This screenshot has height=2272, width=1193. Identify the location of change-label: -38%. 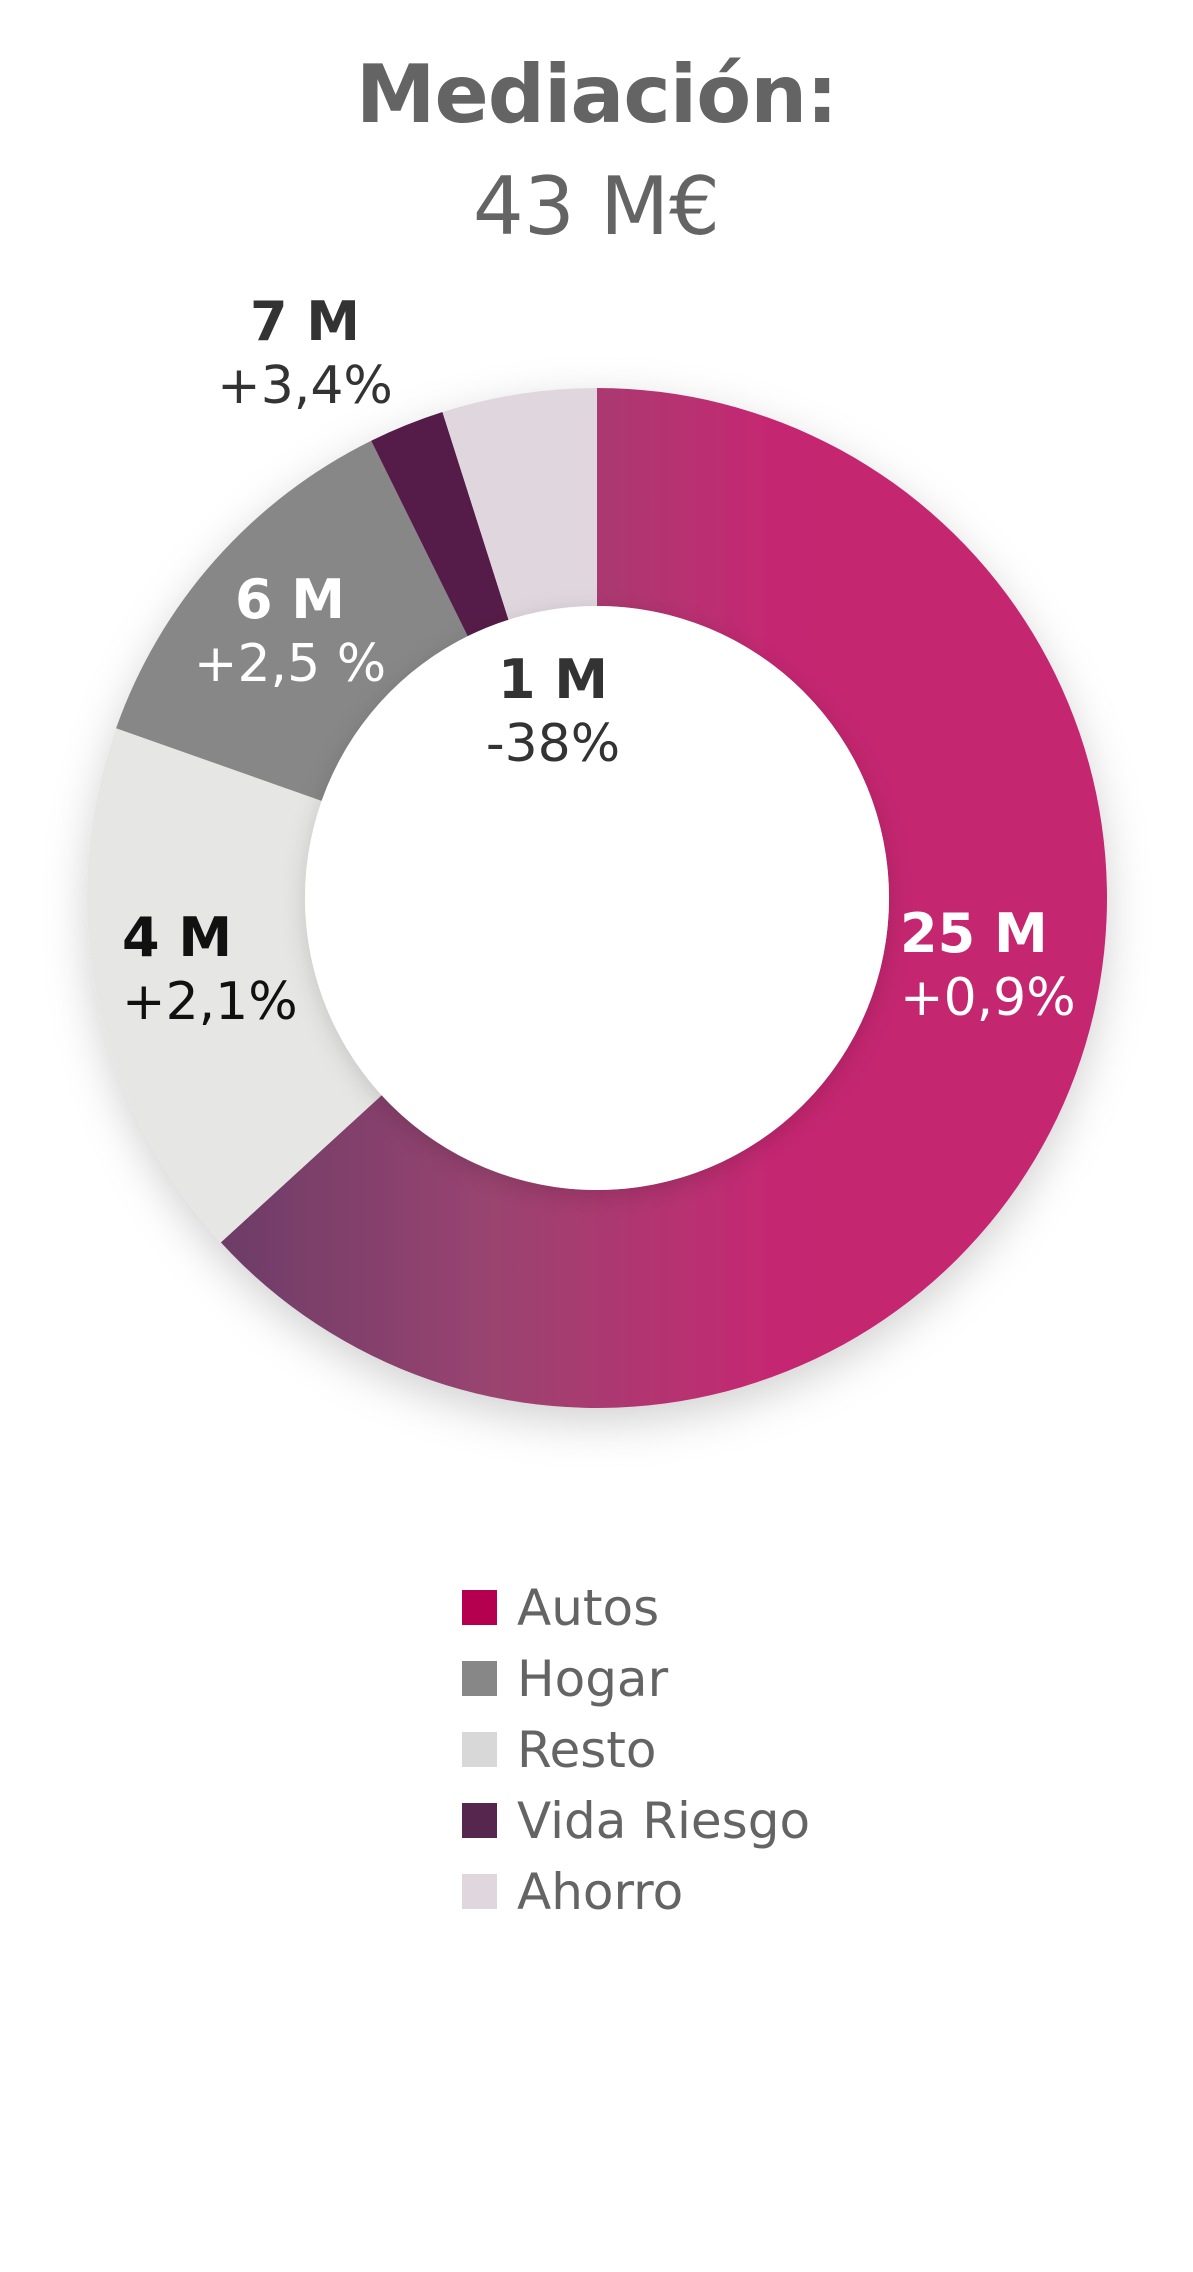
(553, 743).